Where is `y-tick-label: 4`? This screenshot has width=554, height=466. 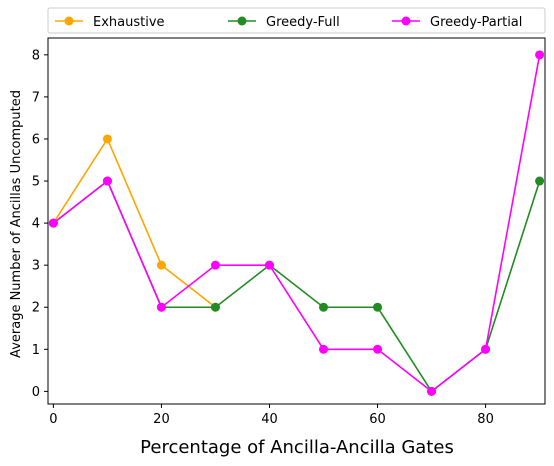
y-tick-label: 4 is located at coordinates (36, 224).